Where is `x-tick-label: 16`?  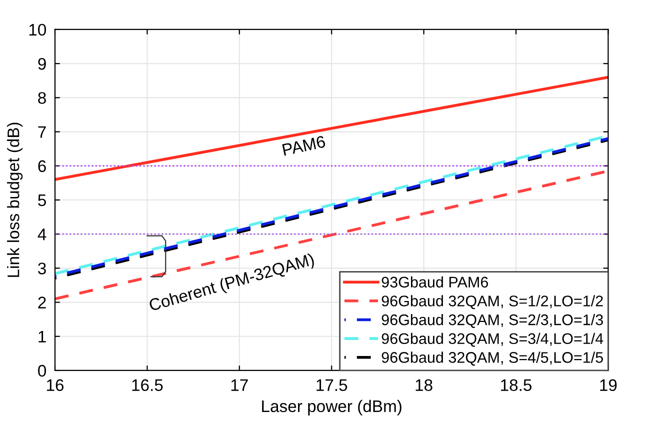
x-tick-label: 16 is located at coordinates (55, 385).